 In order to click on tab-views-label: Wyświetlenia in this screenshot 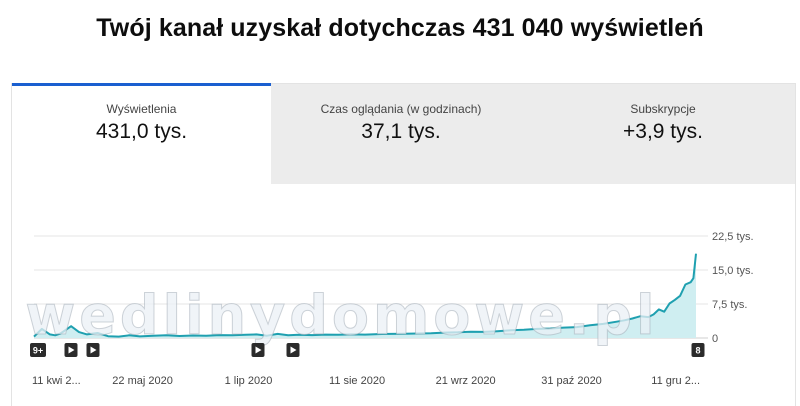, I will do `click(141, 109)`.